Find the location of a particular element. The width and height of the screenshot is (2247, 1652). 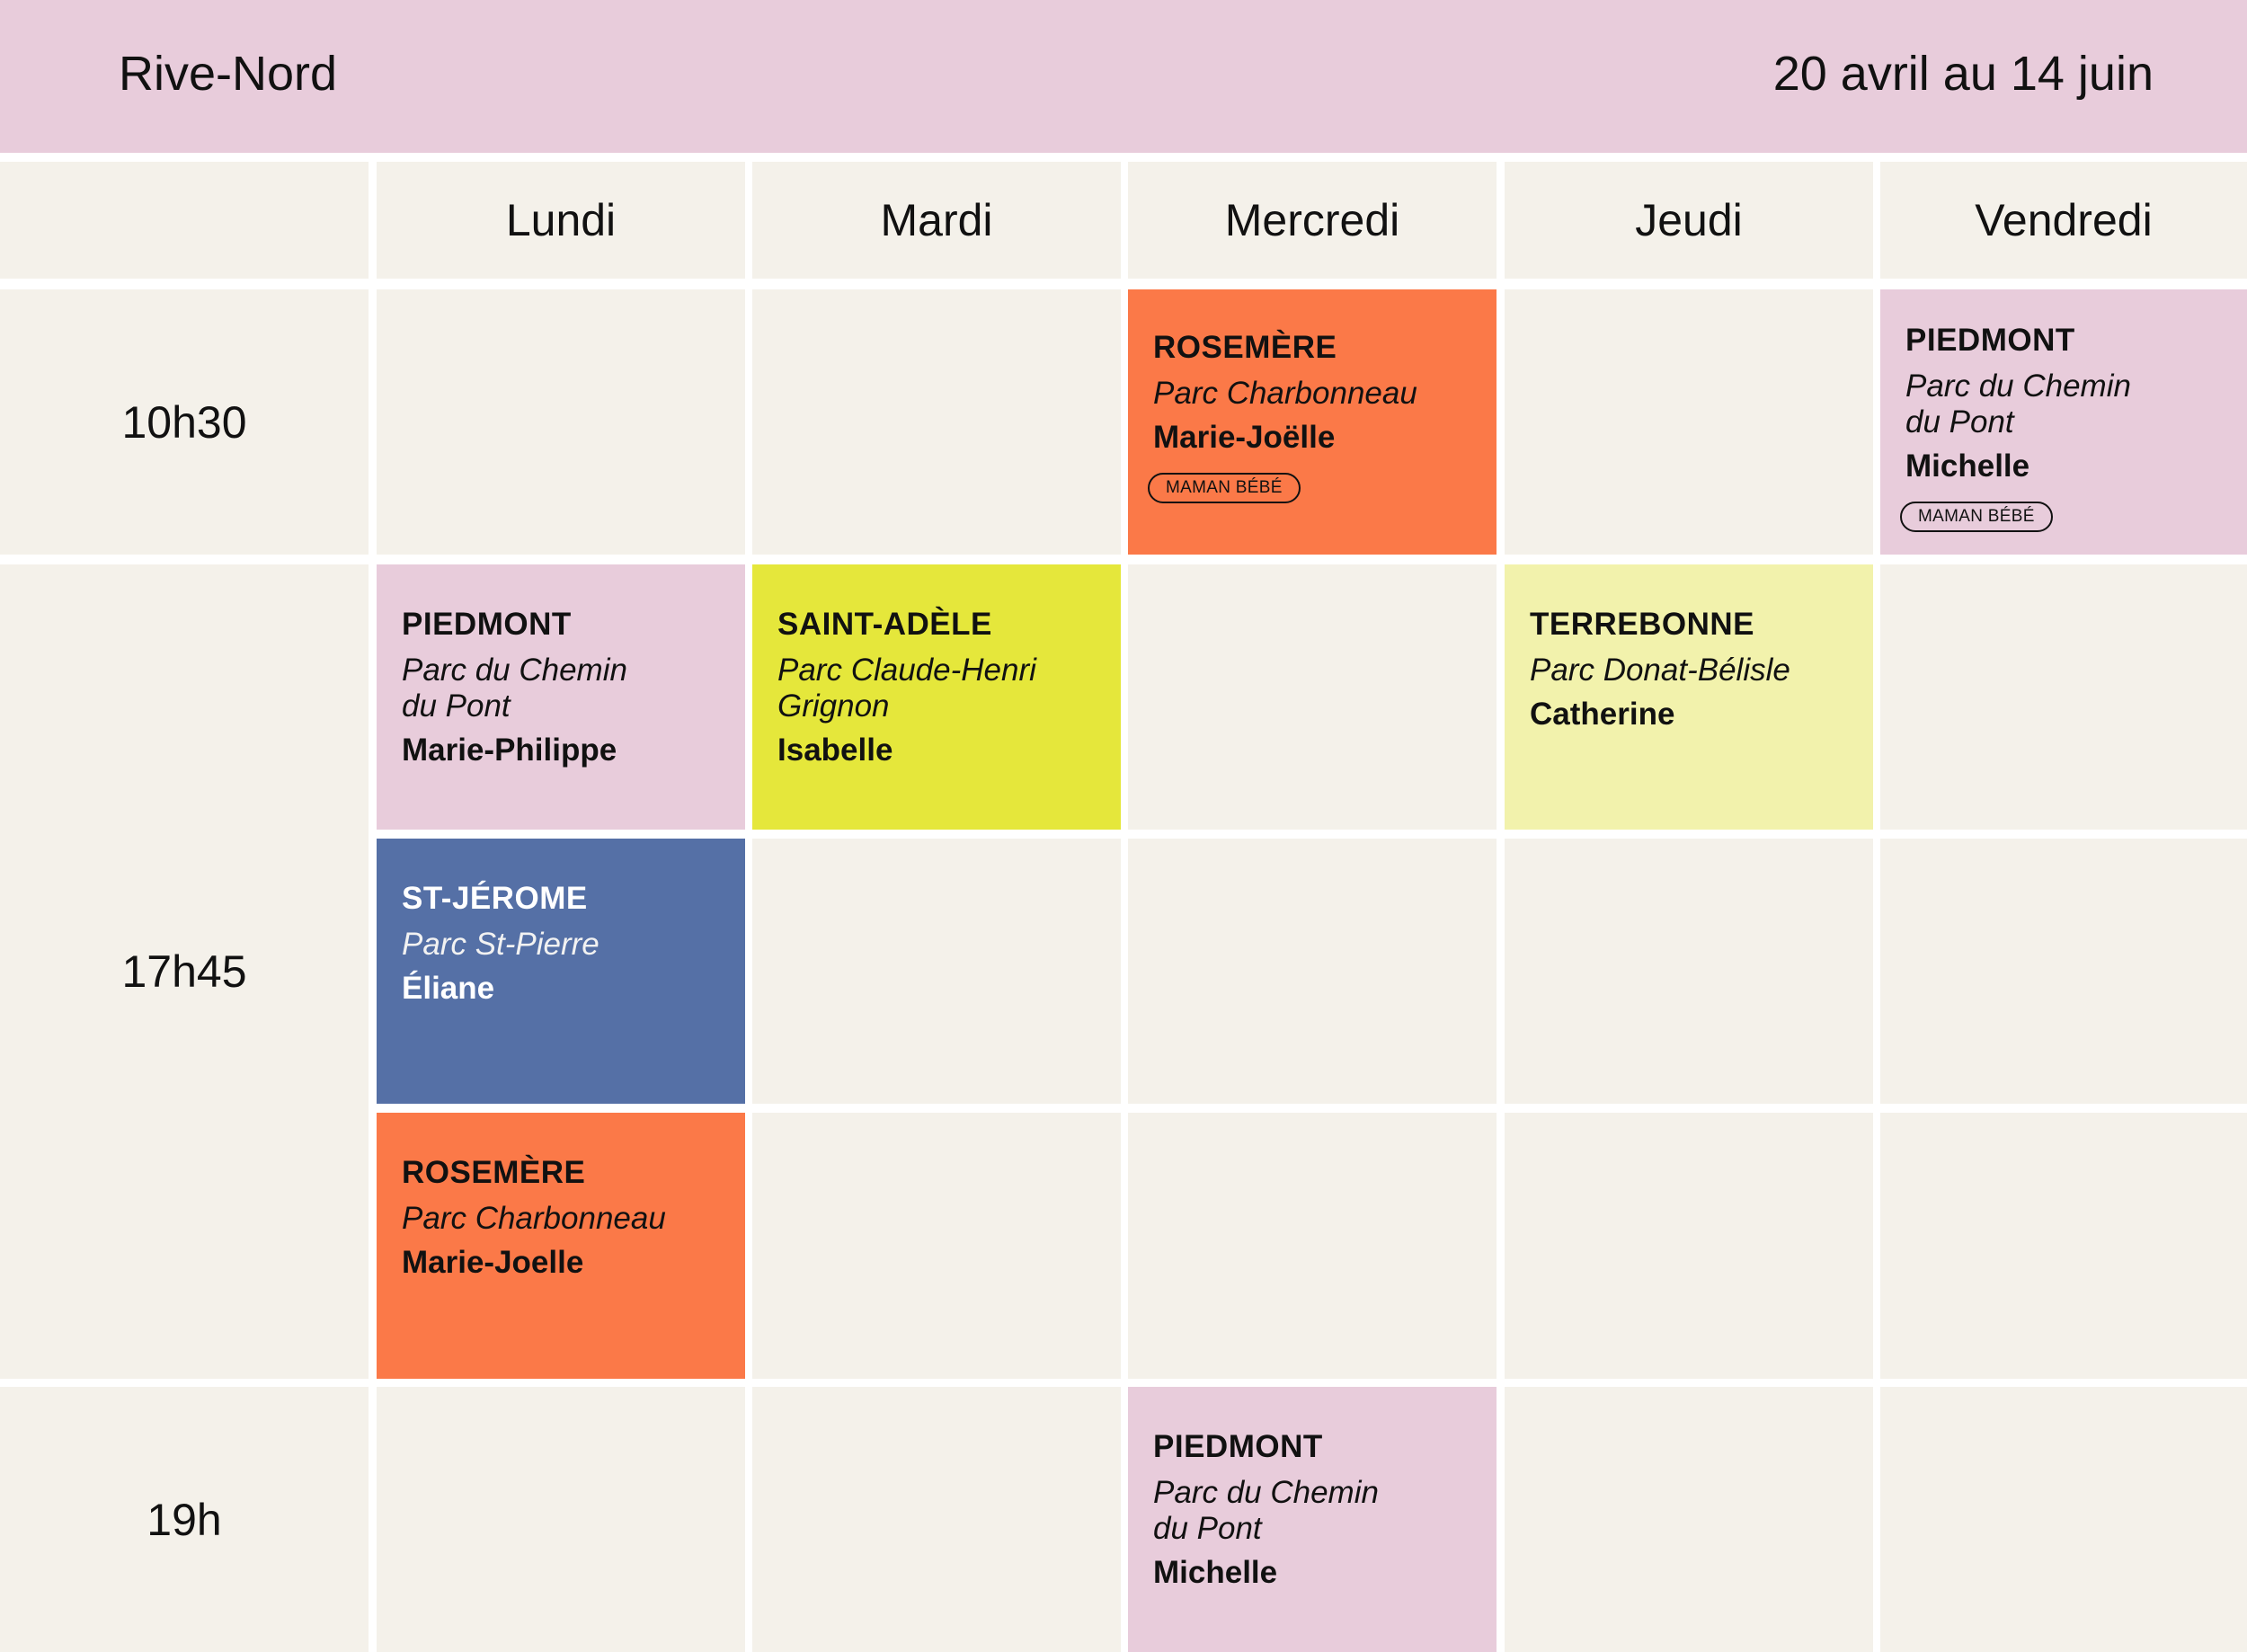

date-range: 20 avril au 14 juin is located at coordinates (1963, 74).